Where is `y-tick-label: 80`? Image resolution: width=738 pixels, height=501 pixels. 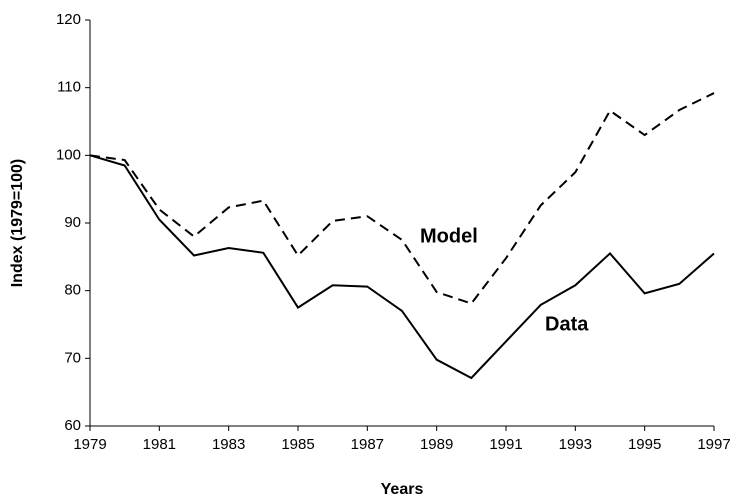
y-tick-label: 80 is located at coordinates (72, 290).